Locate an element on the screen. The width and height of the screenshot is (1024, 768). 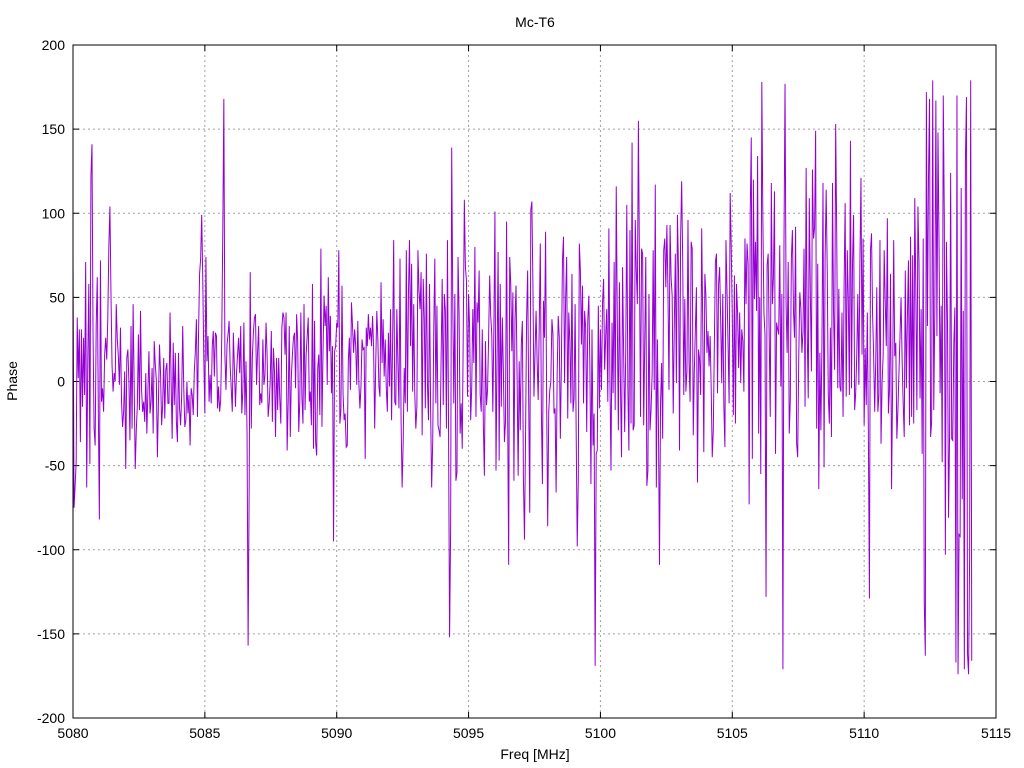
y-tick-label: -150 is located at coordinates (51, 634).